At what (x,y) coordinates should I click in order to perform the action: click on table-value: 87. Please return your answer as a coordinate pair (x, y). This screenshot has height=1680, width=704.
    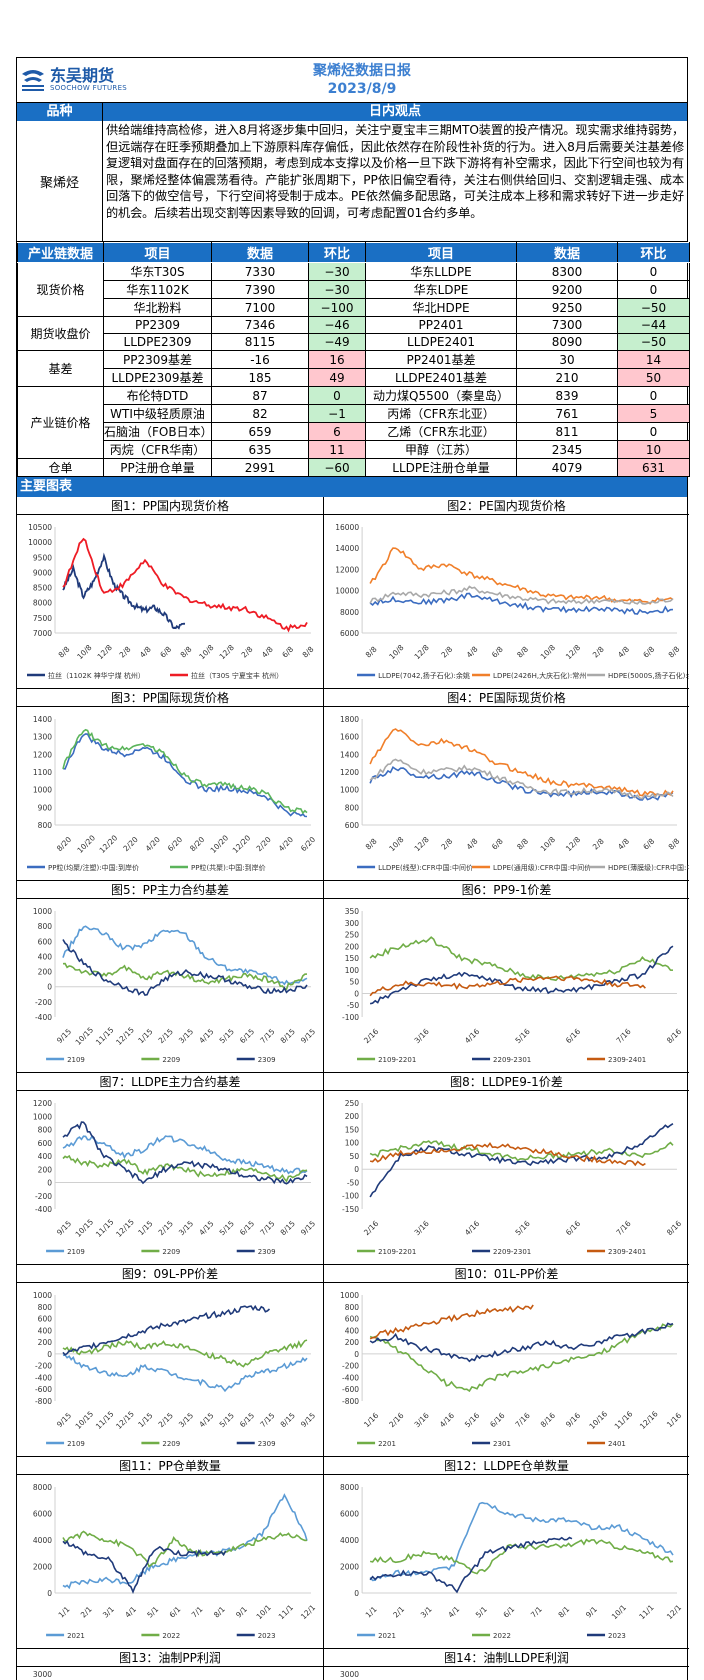
    Looking at the image, I should click on (260, 395).